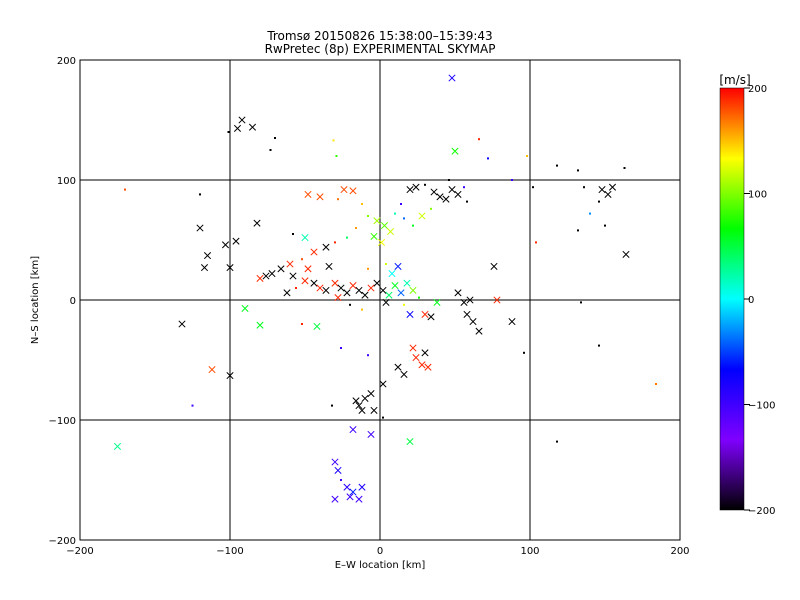  Describe the element at coordinates (529, 551) in the screenshot. I see `x-tick-label: 100` at that location.